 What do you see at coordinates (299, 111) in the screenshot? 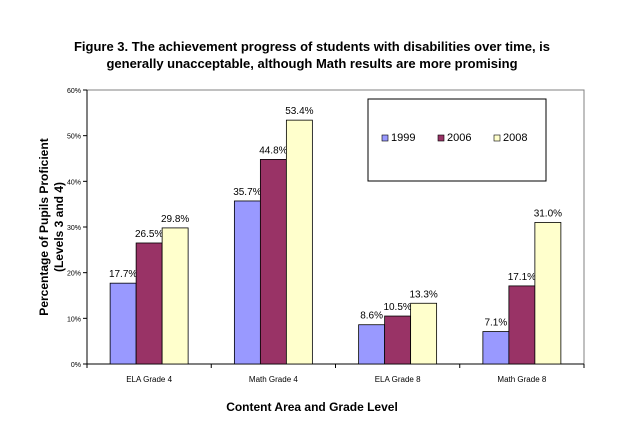
I see `data-label: 53.4%` at bounding box center [299, 111].